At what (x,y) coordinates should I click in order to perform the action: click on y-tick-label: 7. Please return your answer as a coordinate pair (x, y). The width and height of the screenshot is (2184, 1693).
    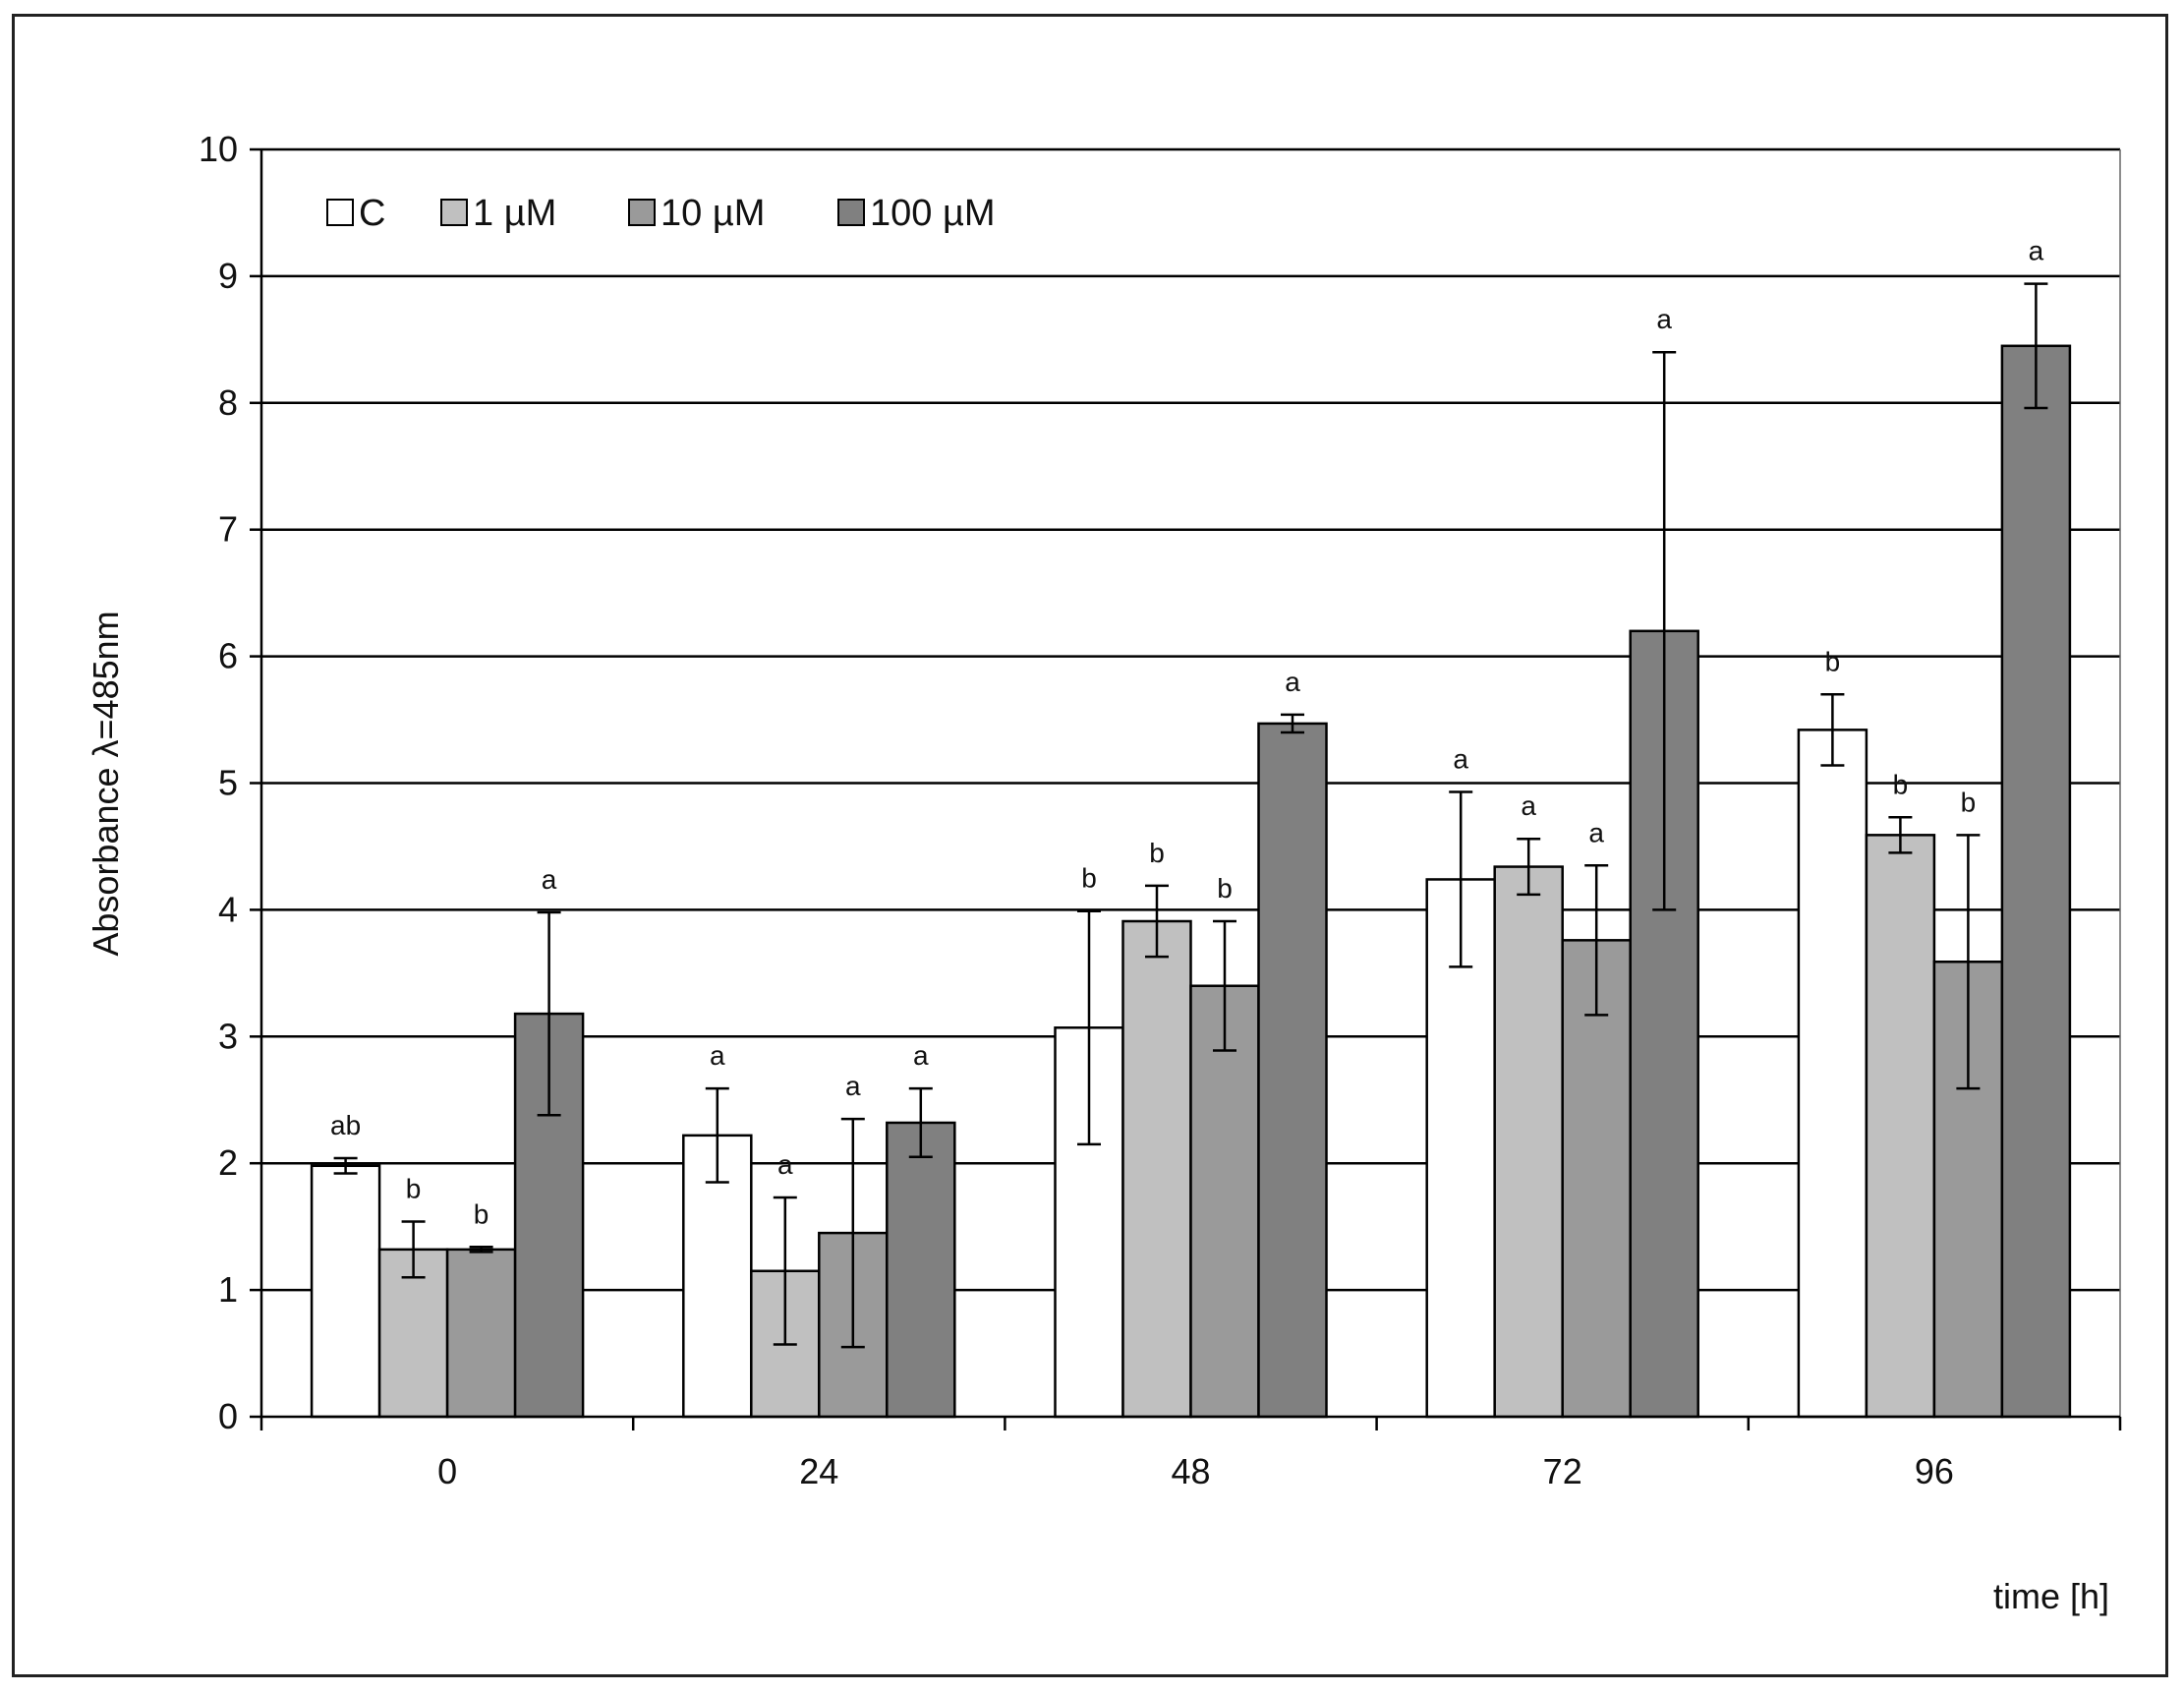
    Looking at the image, I should click on (228, 529).